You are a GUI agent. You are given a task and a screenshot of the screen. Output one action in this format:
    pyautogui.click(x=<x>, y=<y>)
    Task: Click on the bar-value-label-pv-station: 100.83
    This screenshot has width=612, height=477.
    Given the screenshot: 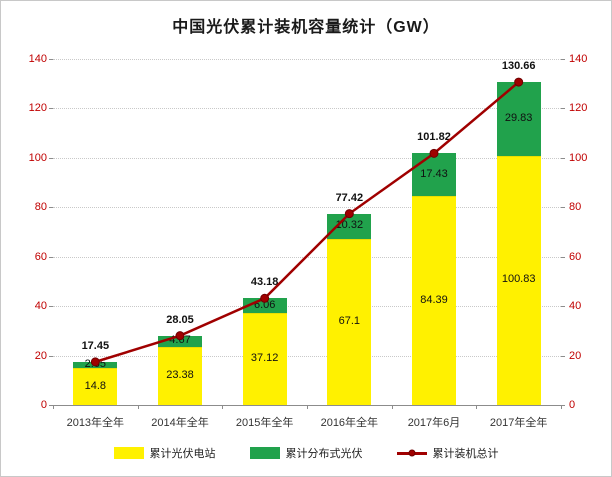 What is the action you would take?
    pyautogui.click(x=518, y=279)
    